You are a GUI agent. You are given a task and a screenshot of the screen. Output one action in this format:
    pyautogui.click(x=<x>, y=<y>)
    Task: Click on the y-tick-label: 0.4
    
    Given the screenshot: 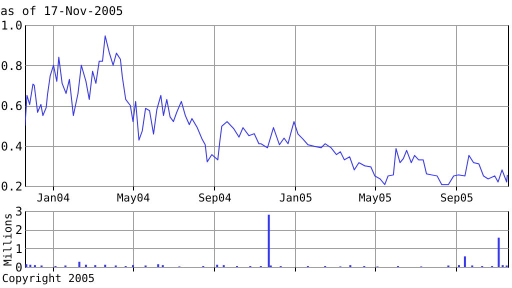 What is the action you would take?
    pyautogui.click(x=11, y=146)
    